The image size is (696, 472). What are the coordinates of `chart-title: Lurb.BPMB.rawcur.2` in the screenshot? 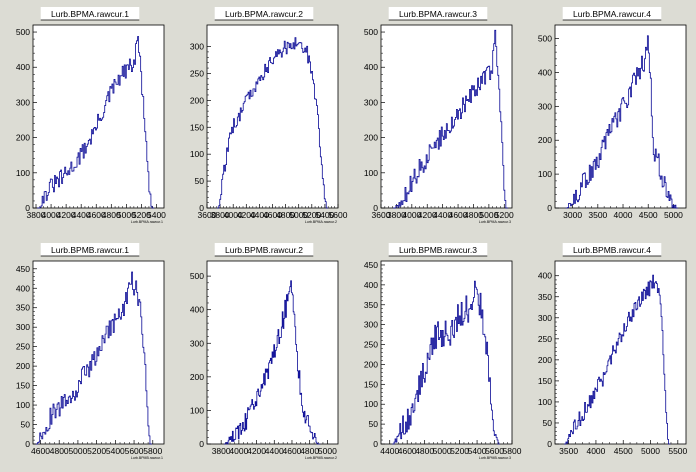 It's located at (264, 250).